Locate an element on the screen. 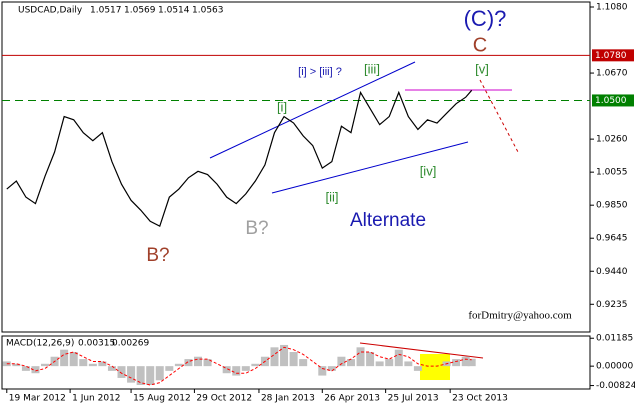  y-tick-label: 0.01185 is located at coordinates (614, 339).